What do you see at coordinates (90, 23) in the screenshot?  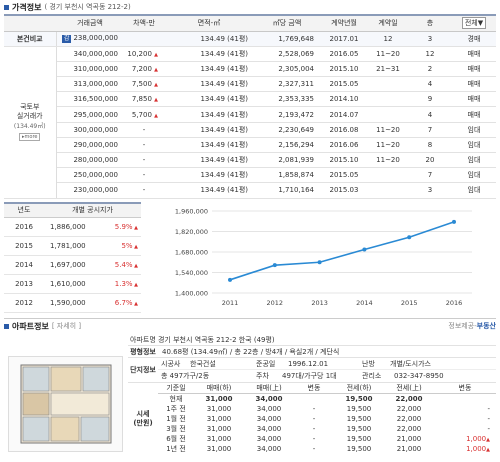 I see `col-price: 거래금액` at bounding box center [90, 23].